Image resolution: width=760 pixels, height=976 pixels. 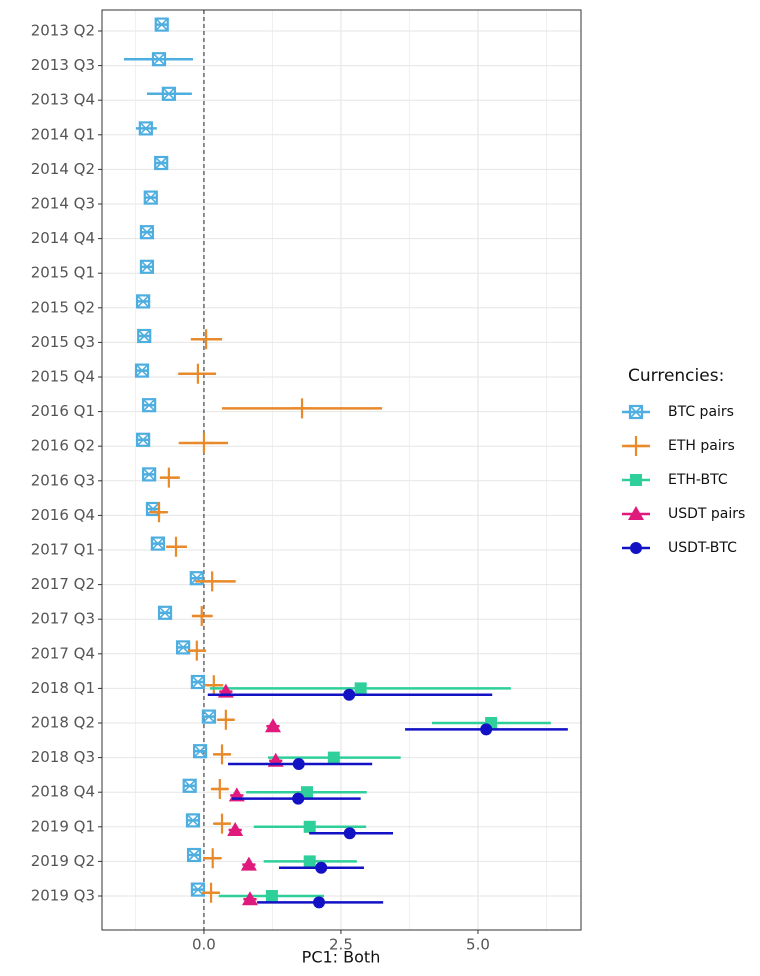 What do you see at coordinates (63, 792) in the screenshot?
I see `y-tick-label: 2018 Q4` at bounding box center [63, 792].